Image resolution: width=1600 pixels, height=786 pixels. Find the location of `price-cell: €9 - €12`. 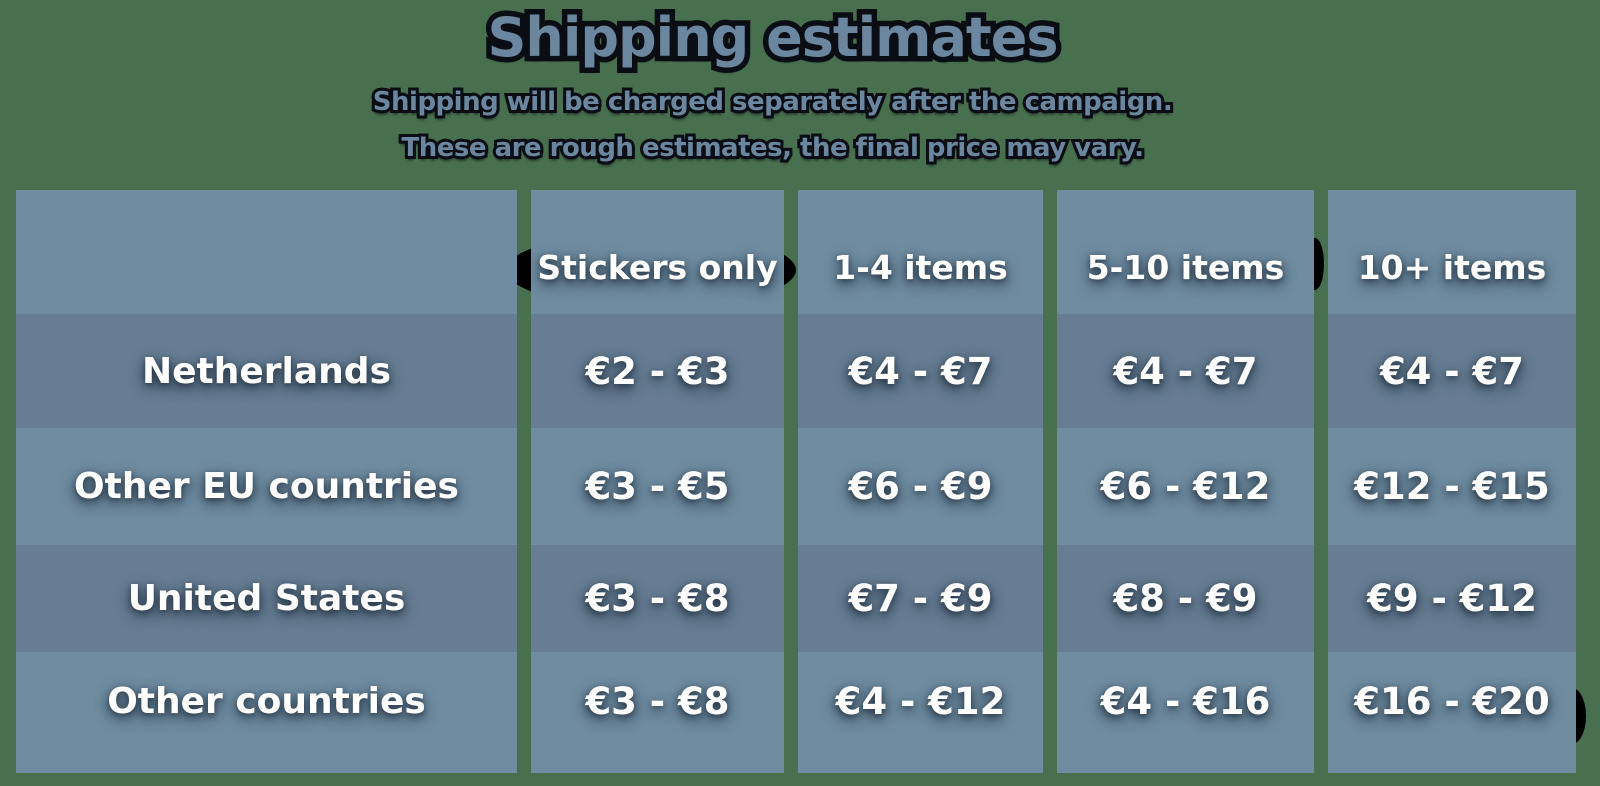

price-cell: €9 - €12 is located at coordinates (1452, 598).